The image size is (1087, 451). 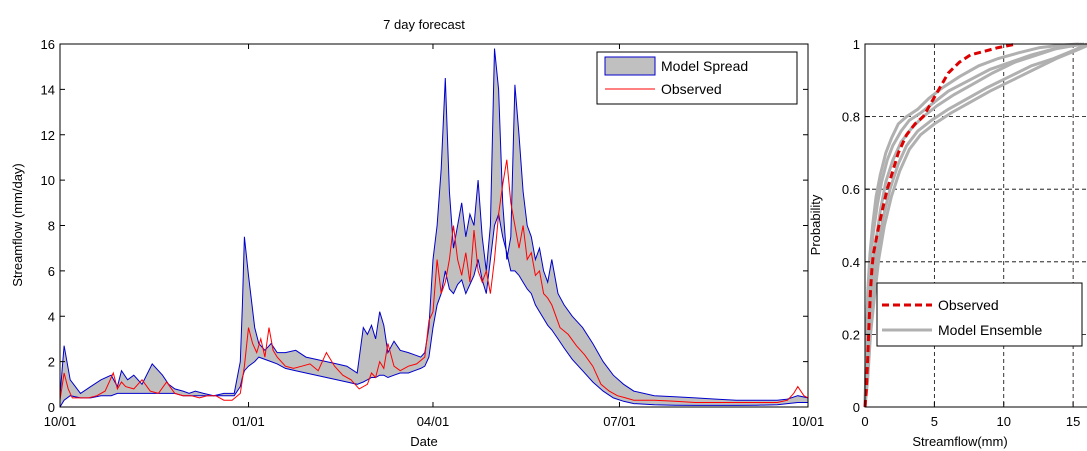 What do you see at coordinates (990, 330) in the screenshot?
I see `cdf-legend-label-model-ensemble: Model Ensemble` at bounding box center [990, 330].